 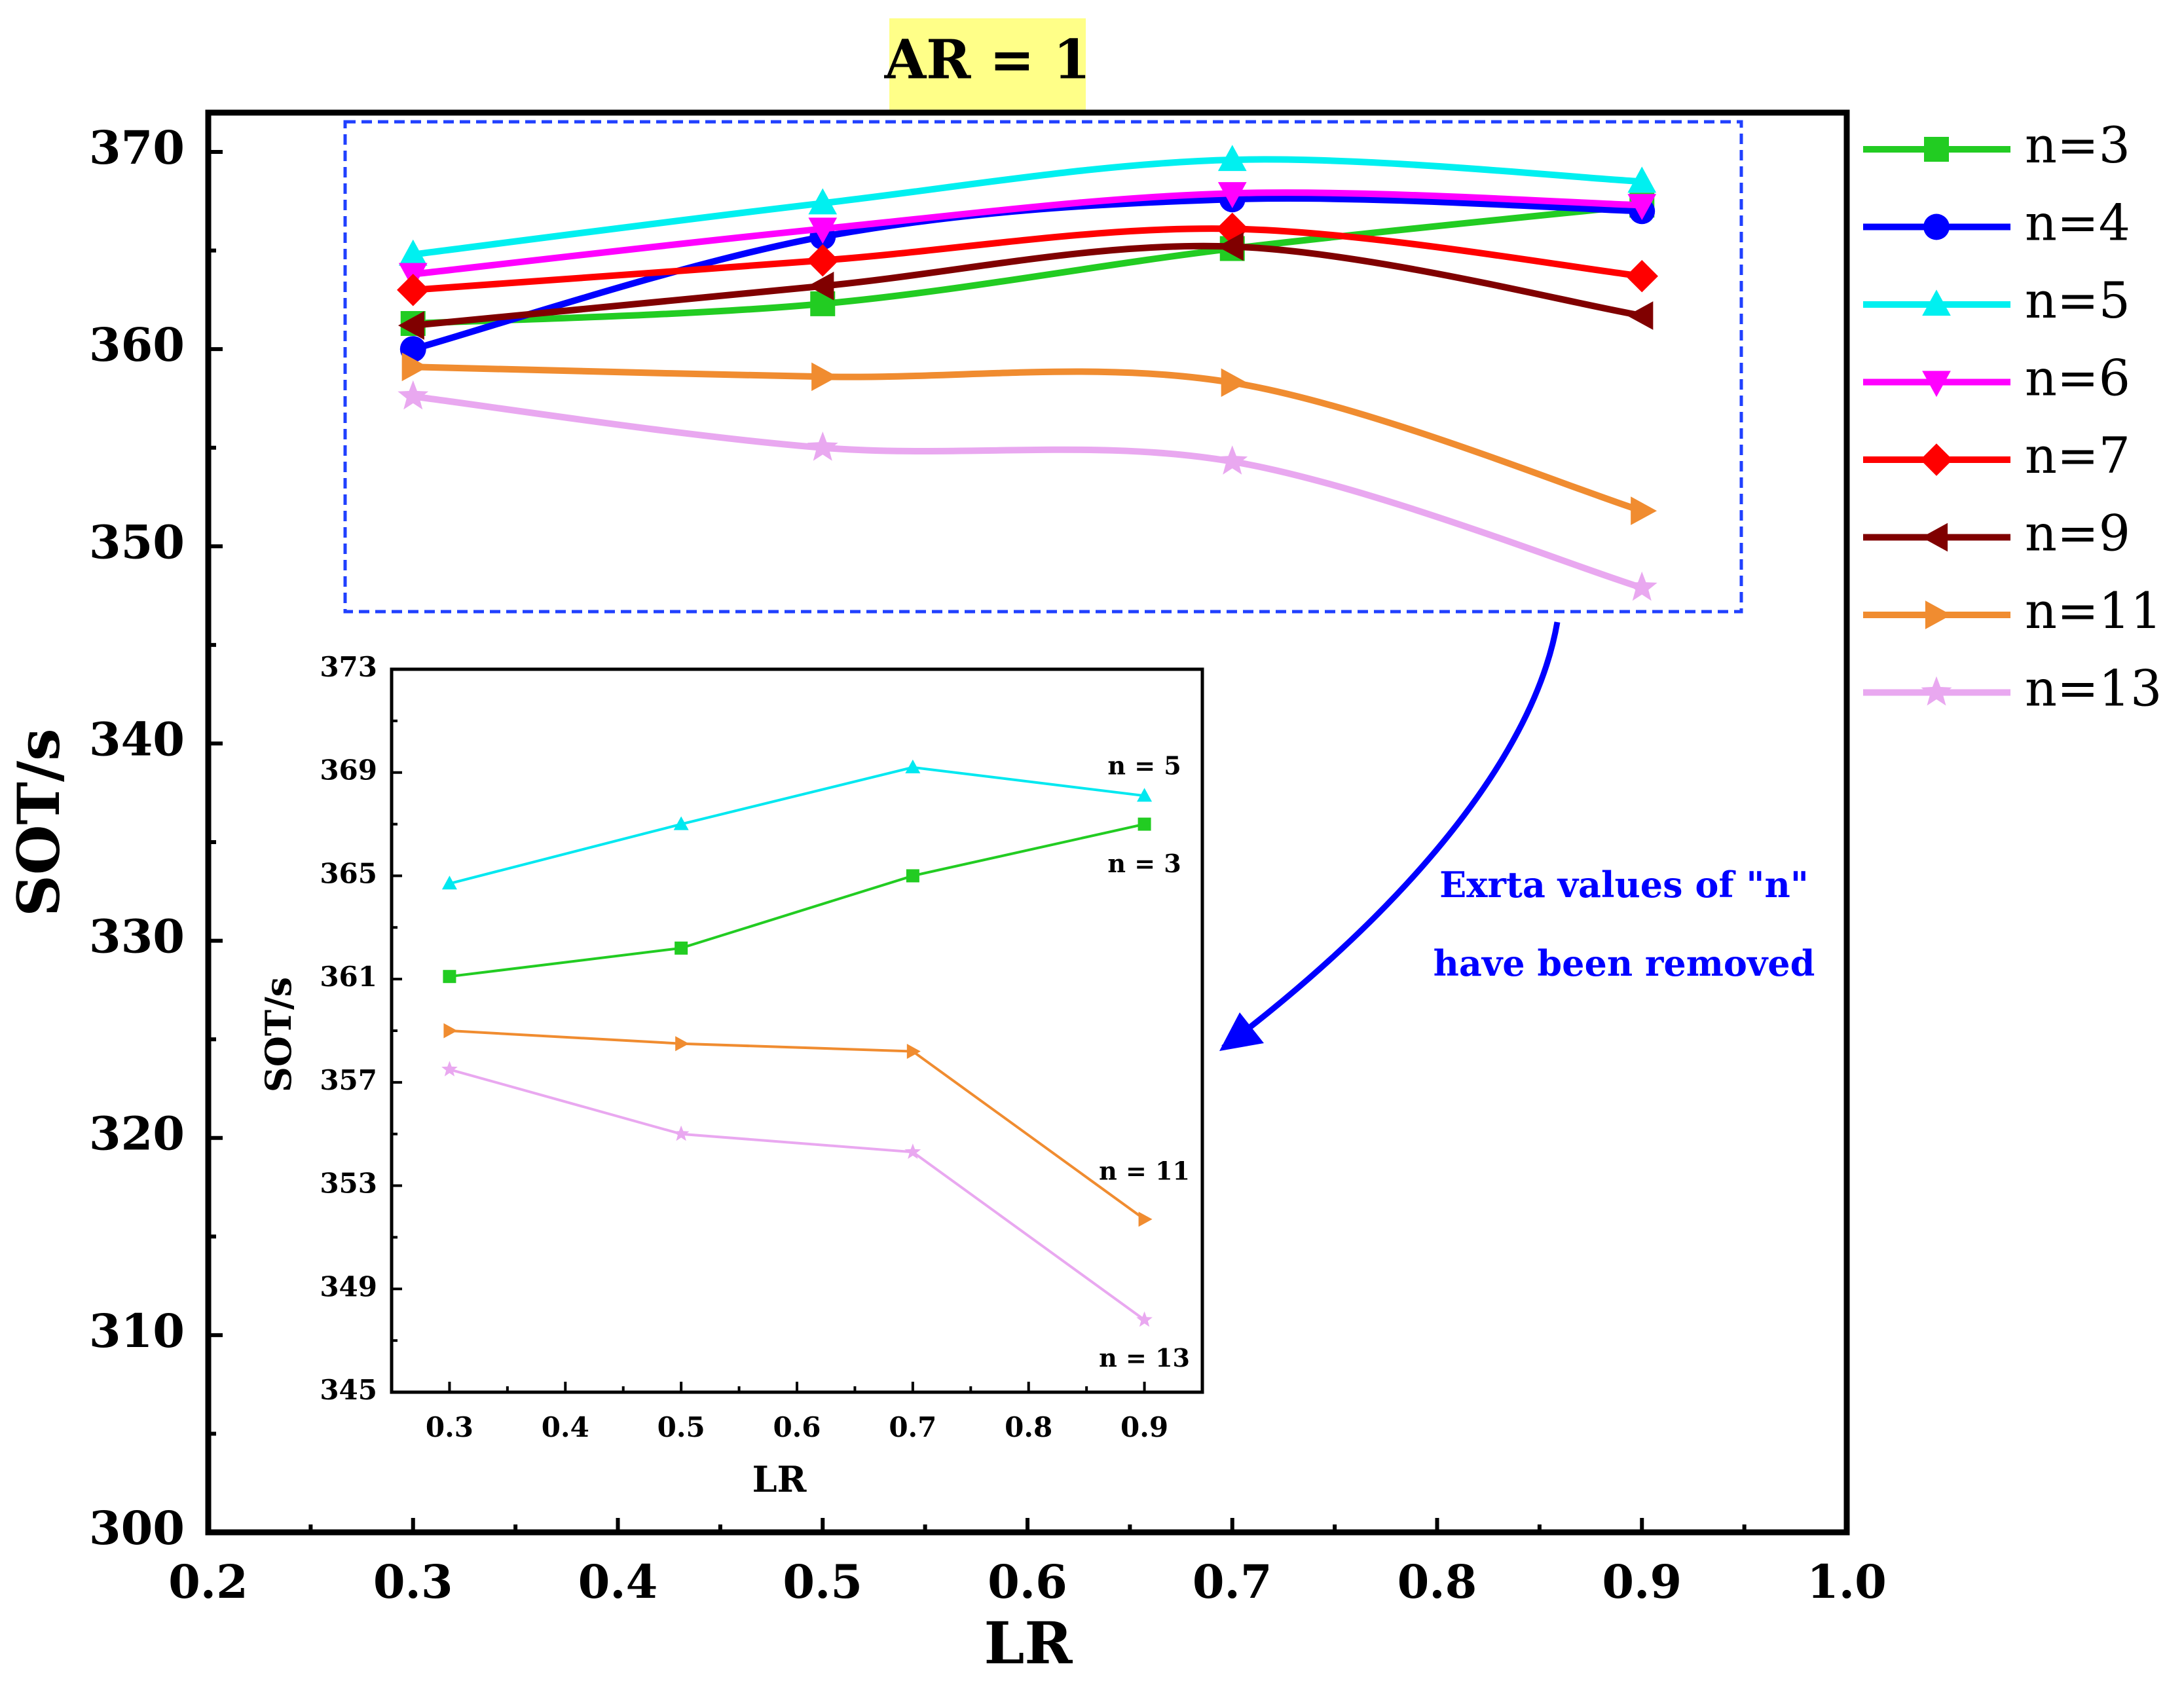 What do you see at coordinates (1847, 1582) in the screenshot?
I see `x-tick-label: 1.0` at bounding box center [1847, 1582].